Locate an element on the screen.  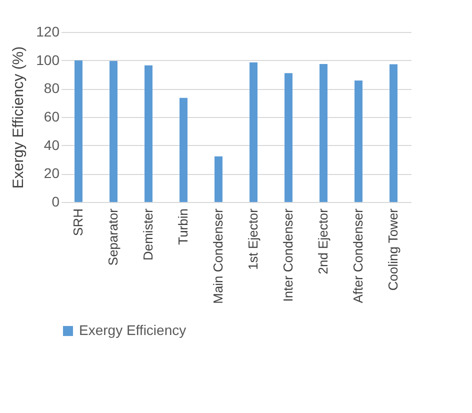
y-tick-label: 20 is located at coordinates (52, 173).